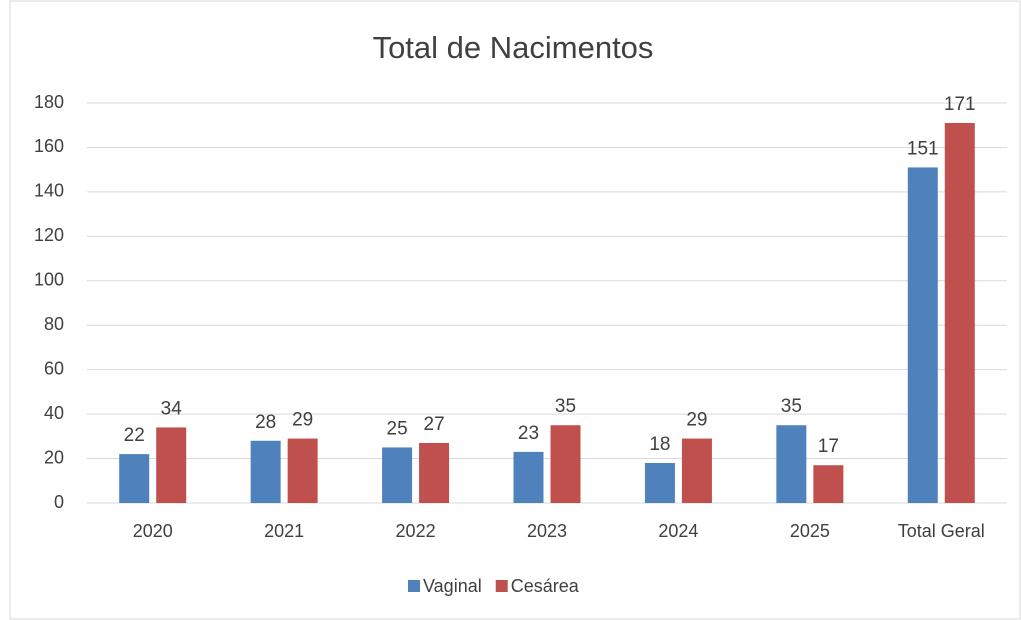  Describe the element at coordinates (923, 148) in the screenshot. I see `data-label: 151` at that location.